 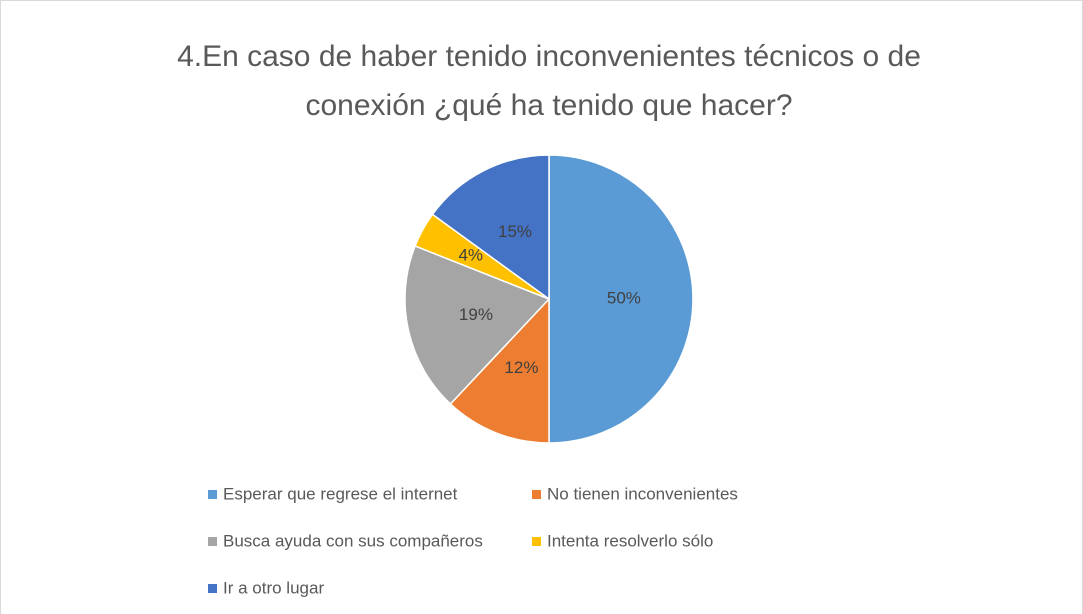 What do you see at coordinates (630, 540) in the screenshot?
I see `legend-label: Intenta resolverlo sólo` at bounding box center [630, 540].